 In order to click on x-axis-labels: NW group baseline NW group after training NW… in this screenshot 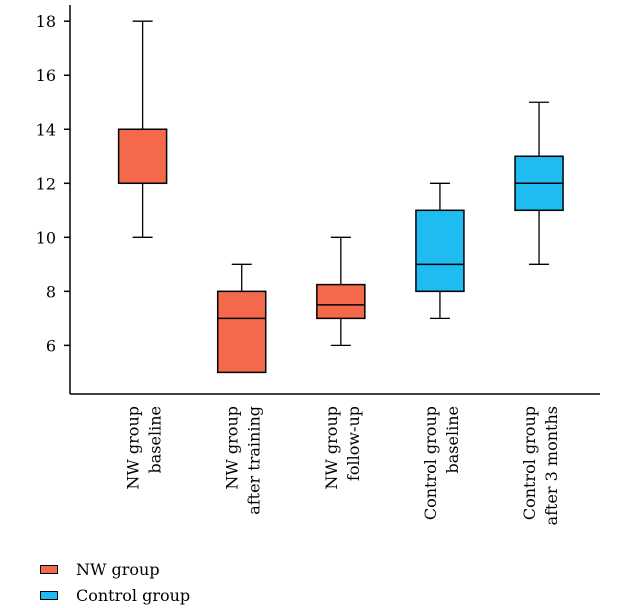, I will do `click(342, 465)`.